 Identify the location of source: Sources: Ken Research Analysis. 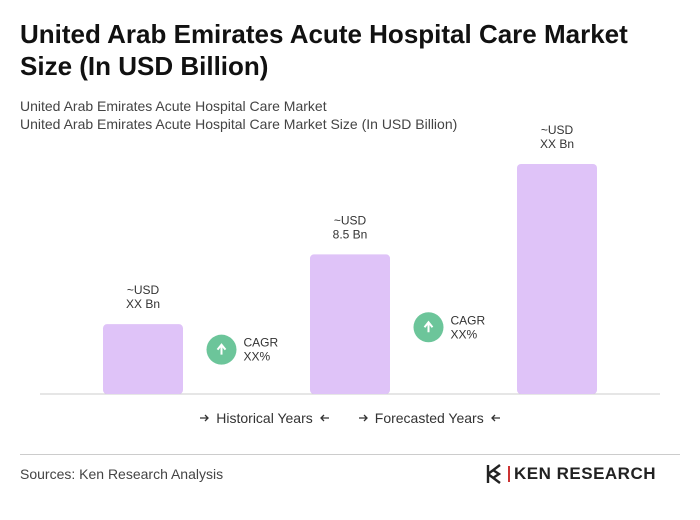
(122, 474).